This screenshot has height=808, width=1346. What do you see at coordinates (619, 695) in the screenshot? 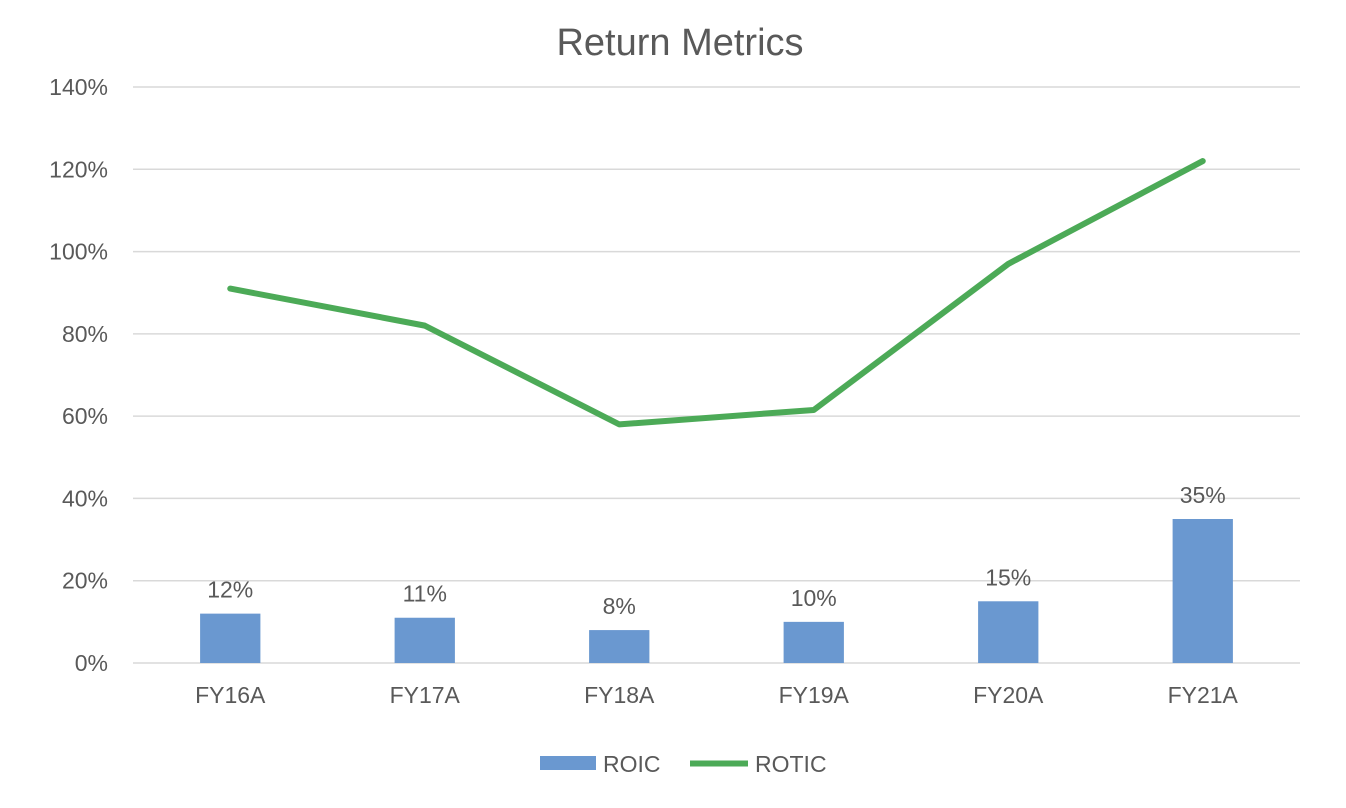
I see `x-tick-label: FY18A` at bounding box center [619, 695].